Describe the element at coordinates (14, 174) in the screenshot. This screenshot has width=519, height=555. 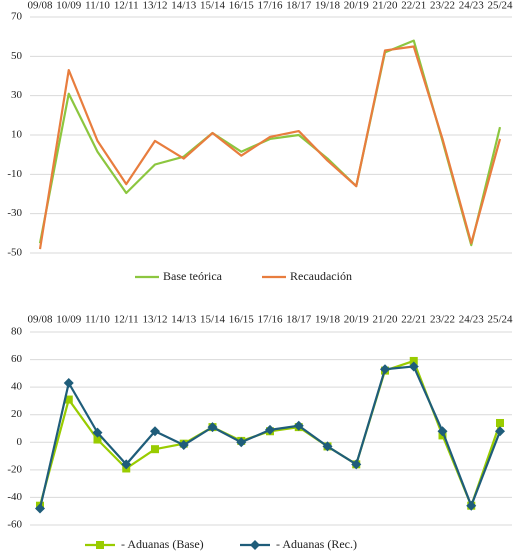
I see `y-tick-label: -10` at that location.